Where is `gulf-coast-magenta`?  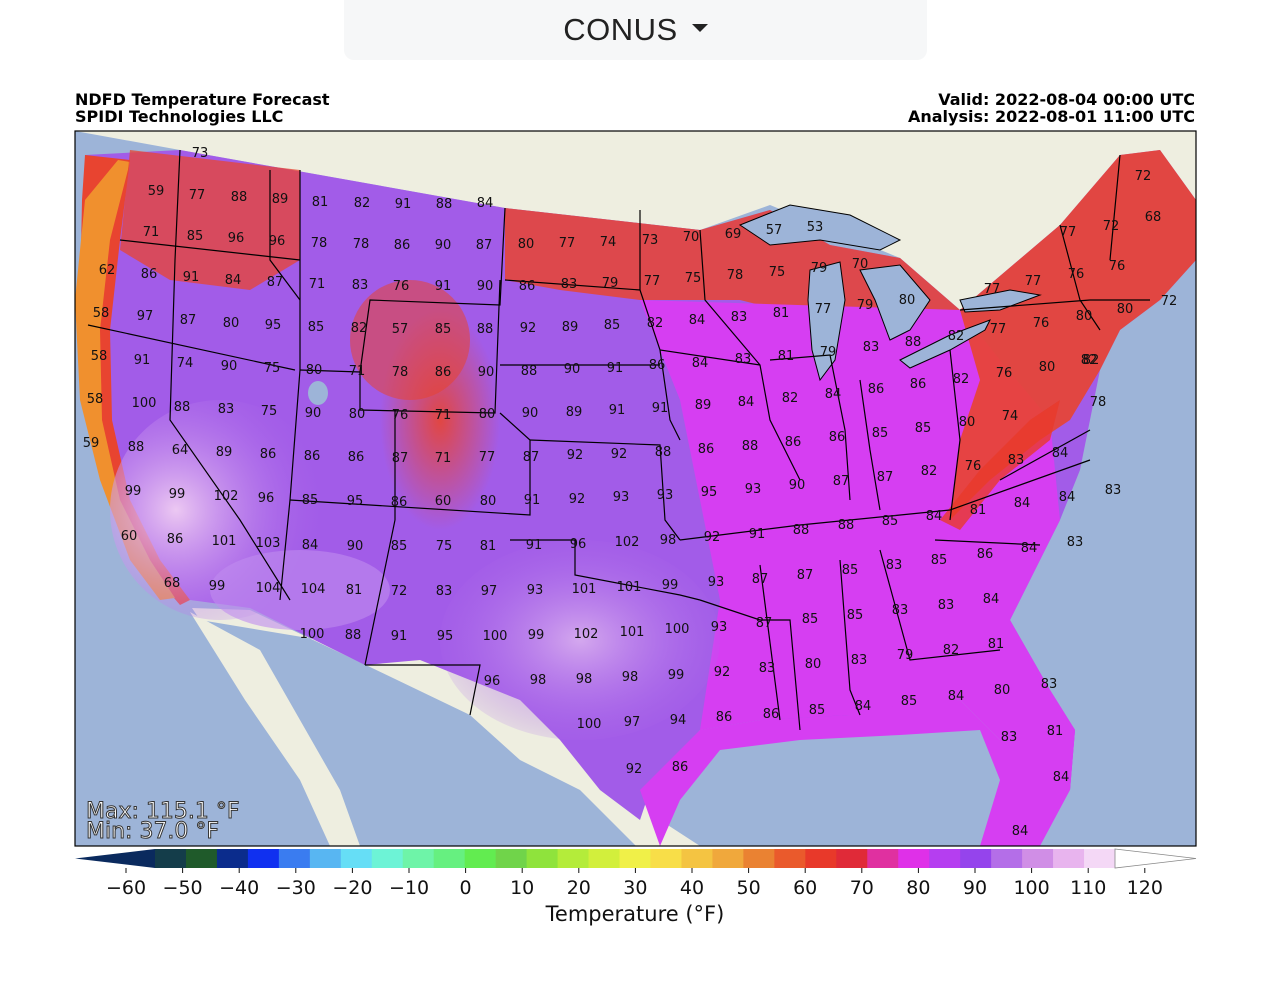 gulf-coast-magenta is located at coordinates (845, 773).